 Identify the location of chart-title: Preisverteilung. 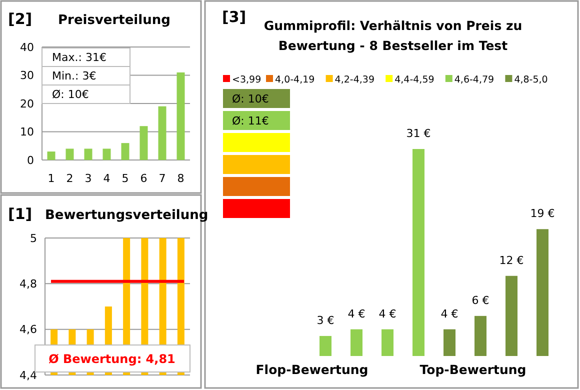
(114, 20).